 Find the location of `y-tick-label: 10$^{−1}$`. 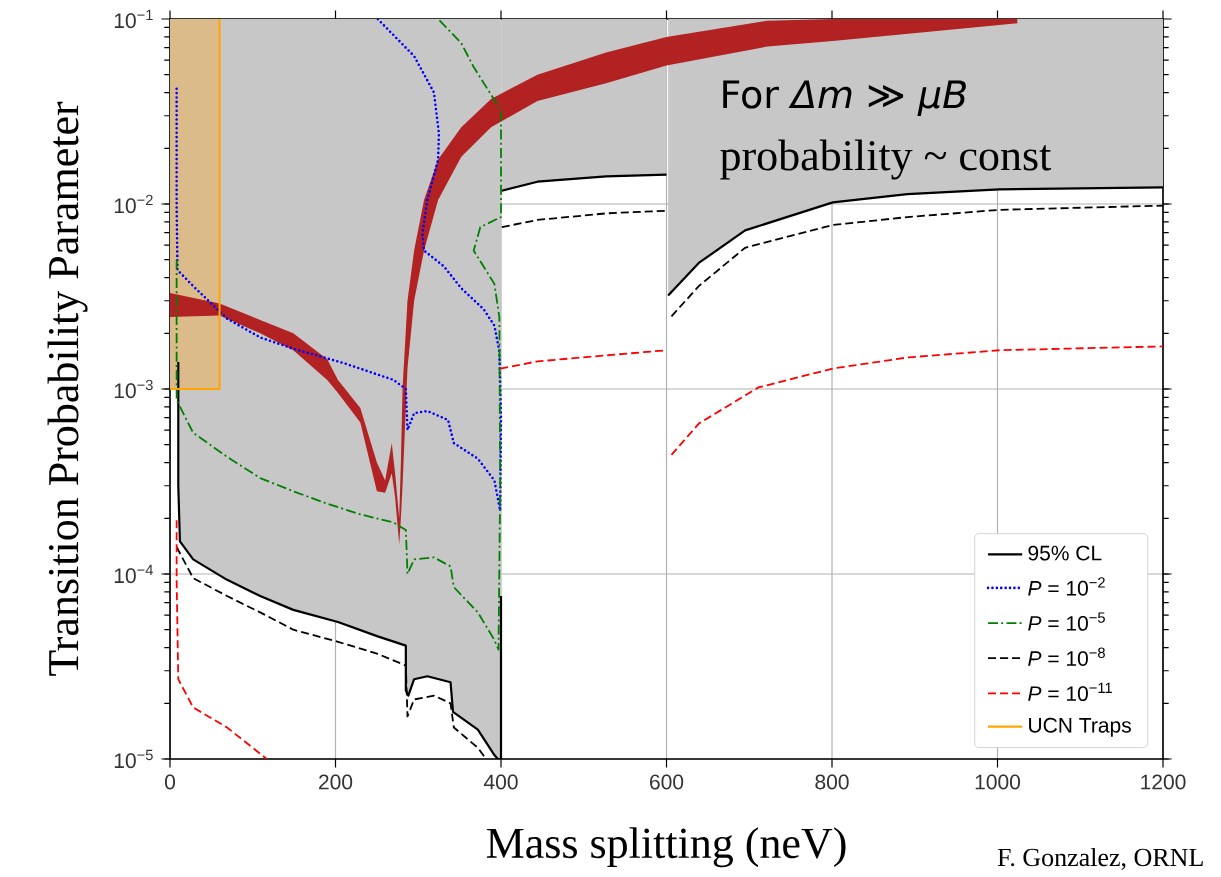

y-tick-label: 10$^{−1}$ is located at coordinates (133, 19).